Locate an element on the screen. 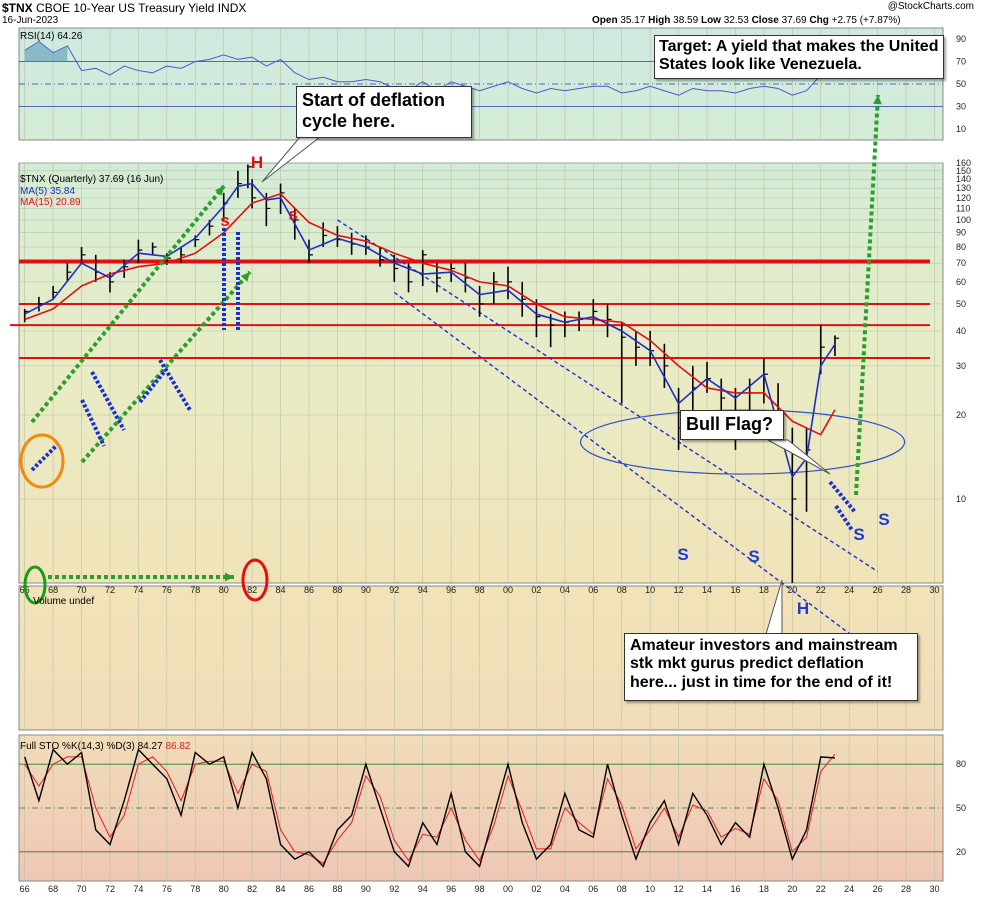  trend-arrow-bottom-head is located at coordinates (245, 277).